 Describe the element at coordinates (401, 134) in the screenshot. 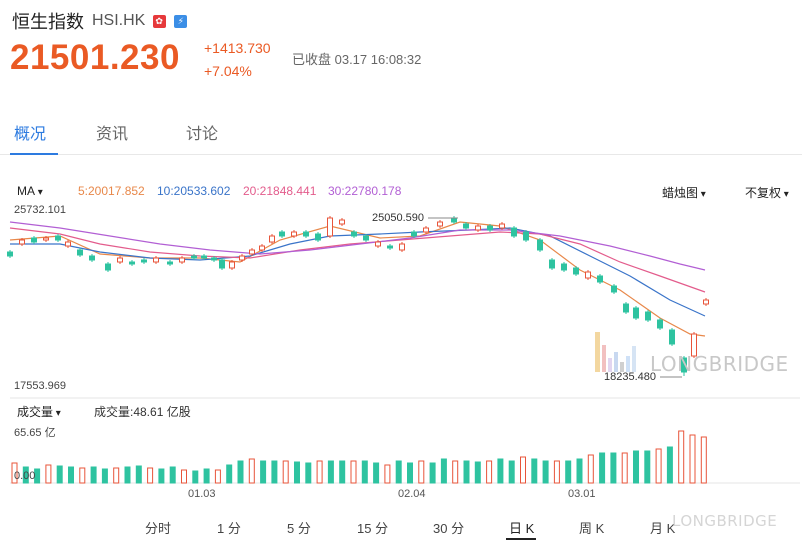

I see `tab-bar: 概况 资讯 讨论` at that location.